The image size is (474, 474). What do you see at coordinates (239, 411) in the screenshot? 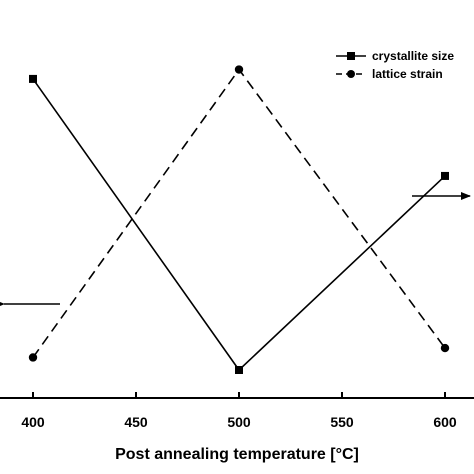
I see `x-axis-ticks: 400 450 500 550 600` at bounding box center [239, 411].